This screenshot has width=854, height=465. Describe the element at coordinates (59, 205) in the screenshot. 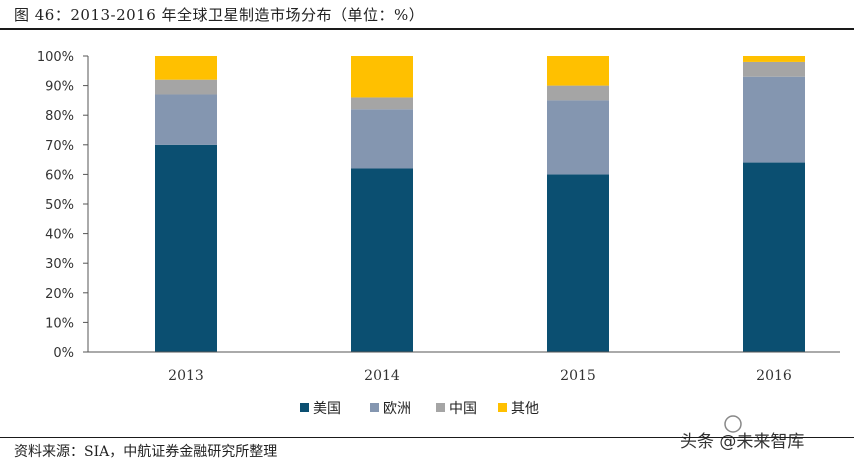

I see `y-tick-label: 50%` at that location.